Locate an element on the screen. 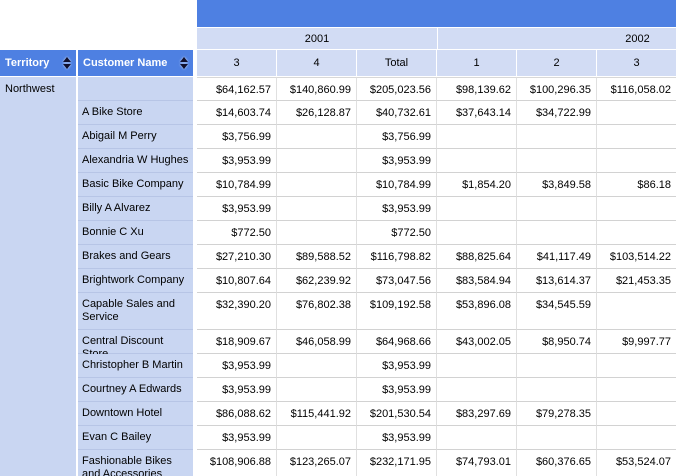 The image size is (676, 476). customer-name-cell: Fashionable Bikes and Accessories is located at coordinates (135, 463).